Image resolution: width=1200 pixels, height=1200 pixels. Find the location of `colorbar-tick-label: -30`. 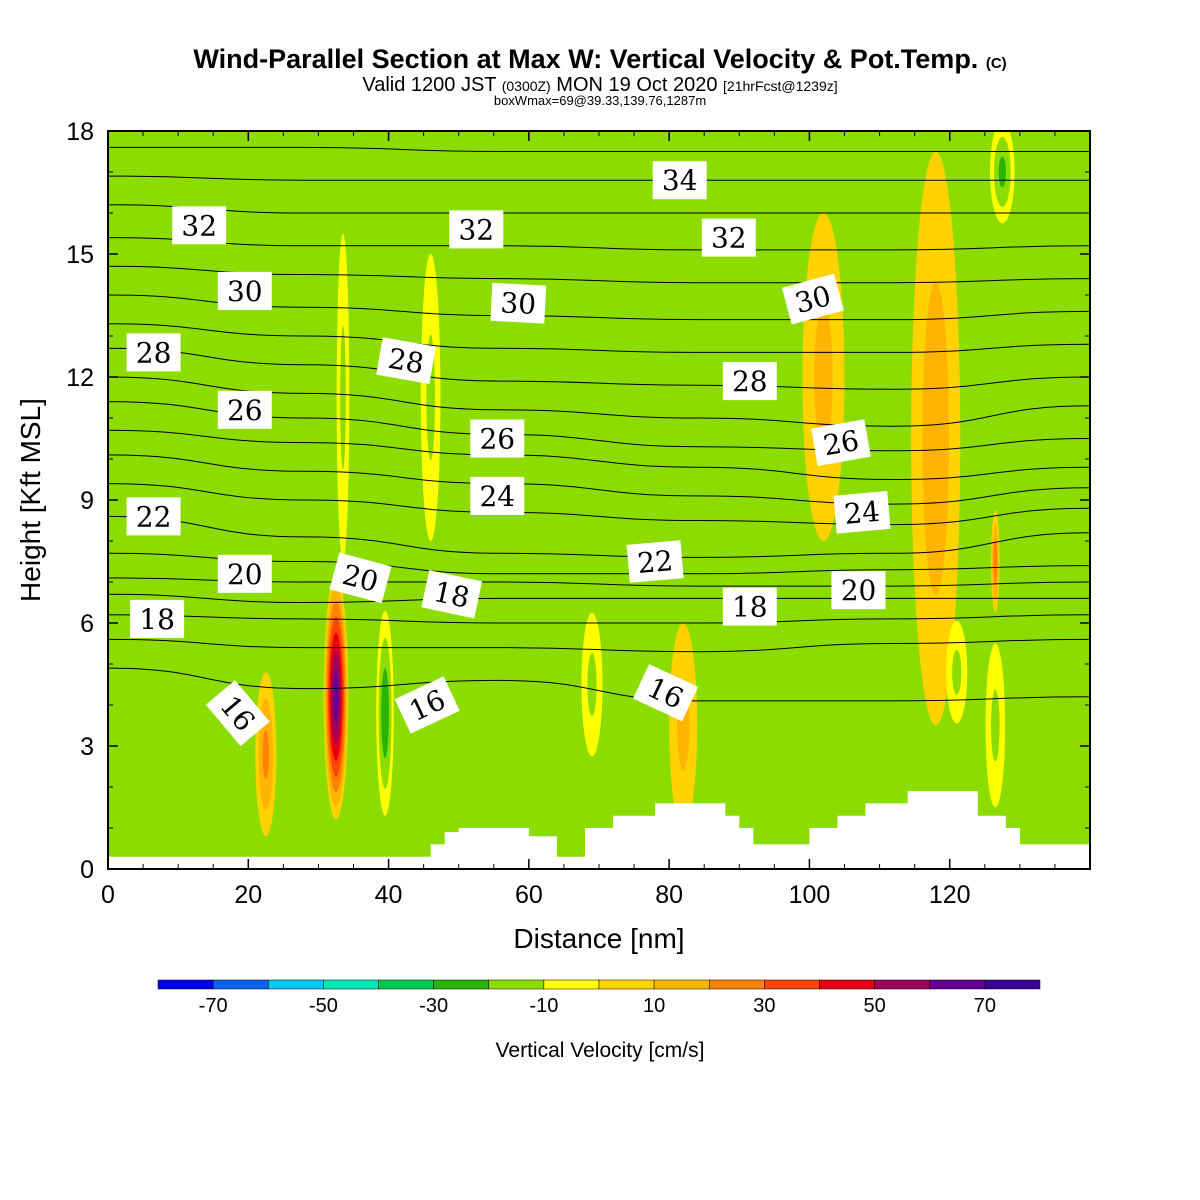

colorbar-tick-label: -30 is located at coordinates (433, 1006).